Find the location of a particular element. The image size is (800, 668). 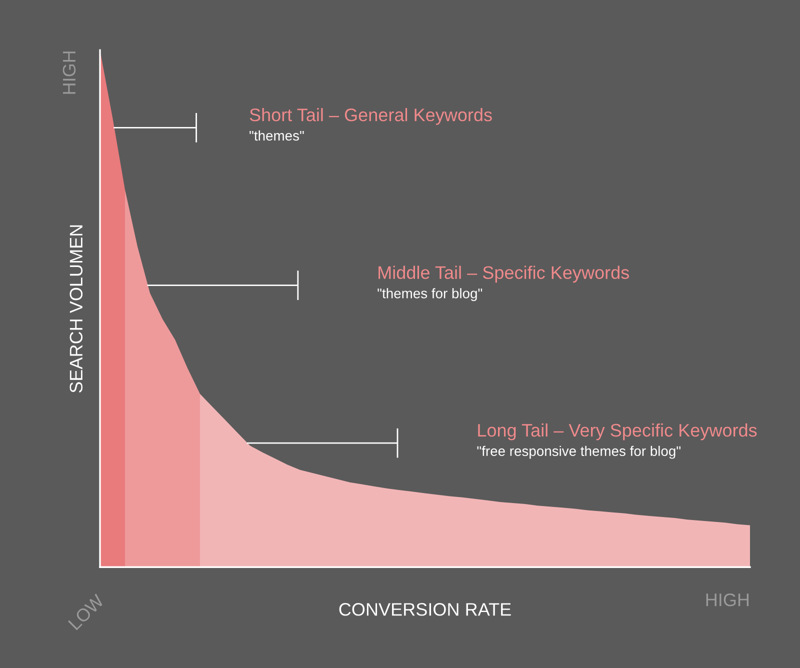

annotation: Middle Tail – Specific Keywords "themes for blog" is located at coordinates (503, 284).